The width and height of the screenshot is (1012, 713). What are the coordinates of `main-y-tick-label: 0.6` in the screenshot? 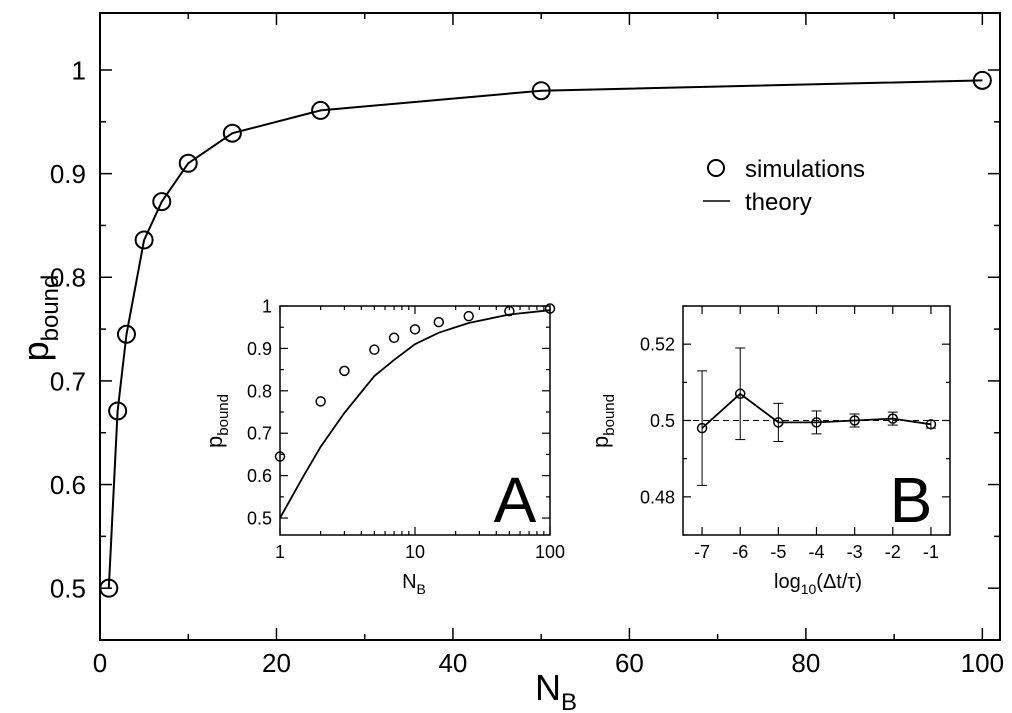 It's located at (68, 485).